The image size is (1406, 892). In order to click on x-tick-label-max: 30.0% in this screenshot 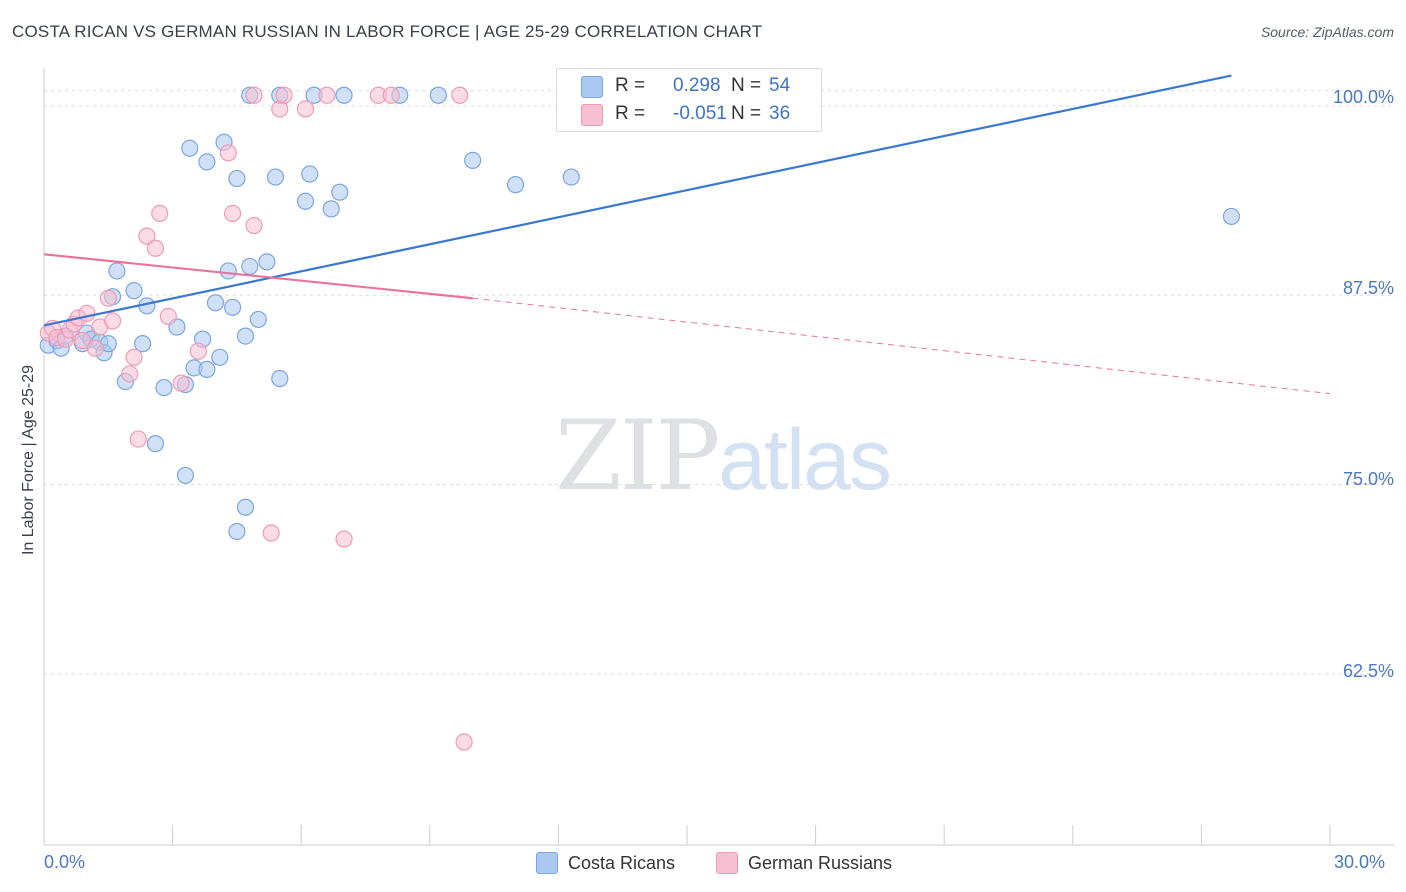, I will do `click(1360, 862)`.